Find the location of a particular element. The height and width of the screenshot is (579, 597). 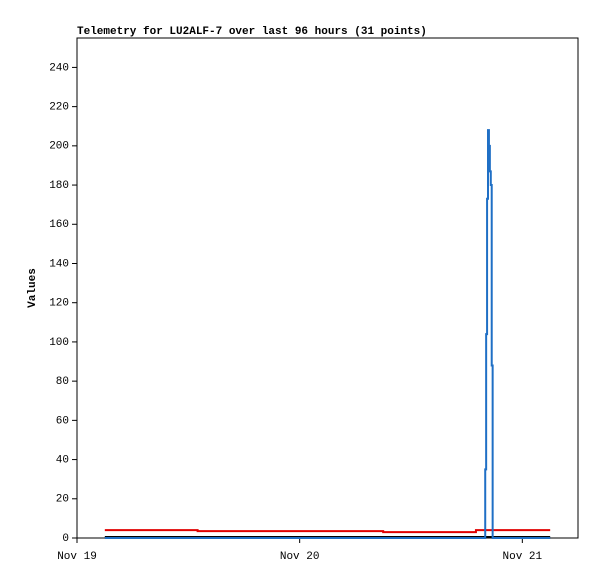

y-tick-label: 200 is located at coordinates (59, 147).